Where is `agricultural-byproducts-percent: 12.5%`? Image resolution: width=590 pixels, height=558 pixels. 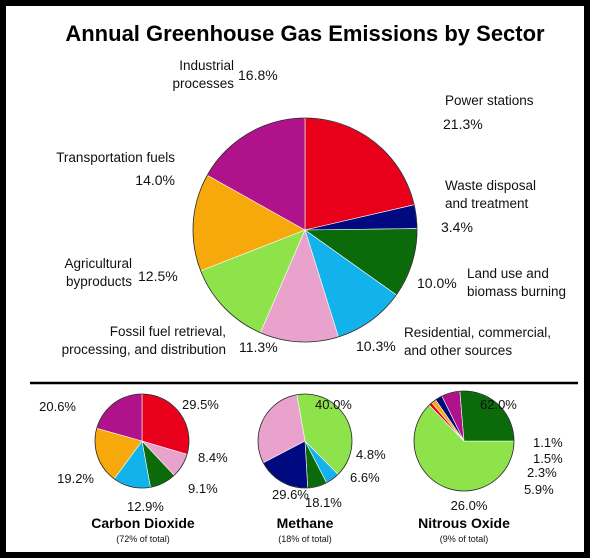 agricultural-byproducts-percent: 12.5% is located at coordinates (158, 276).